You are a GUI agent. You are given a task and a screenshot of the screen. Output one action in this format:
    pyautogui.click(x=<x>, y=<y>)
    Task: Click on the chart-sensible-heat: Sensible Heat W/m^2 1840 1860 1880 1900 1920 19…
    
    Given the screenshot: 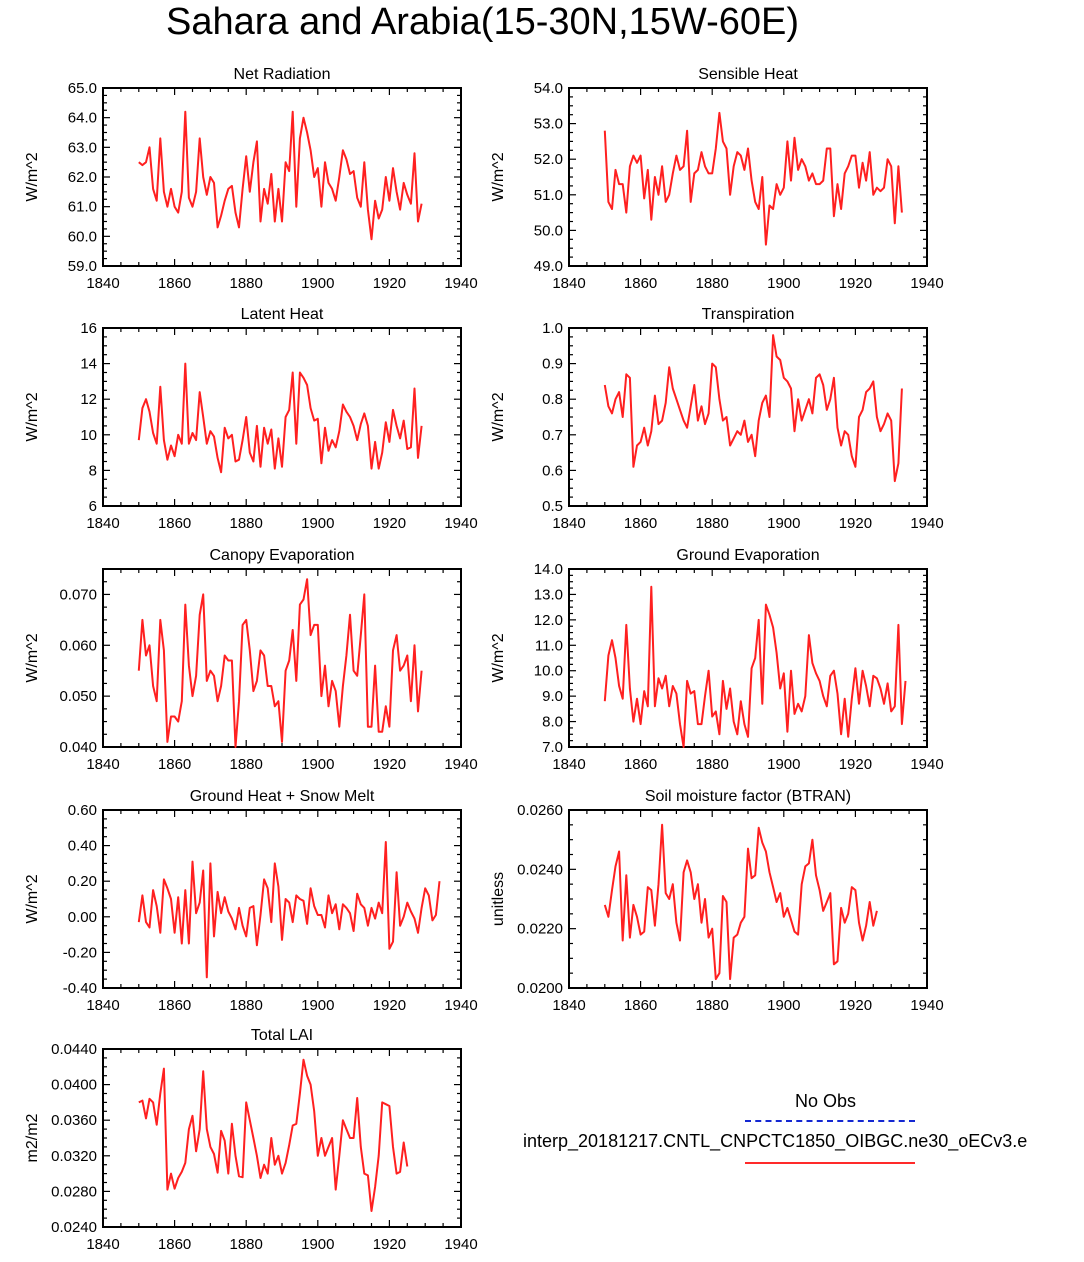 What is the action you would take?
    pyautogui.click(x=717, y=179)
    